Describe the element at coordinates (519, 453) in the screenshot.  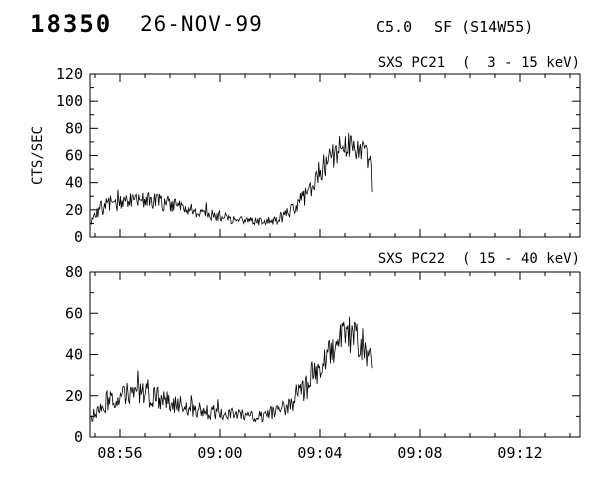
I see `x-tick-label: 09:12` at that location.